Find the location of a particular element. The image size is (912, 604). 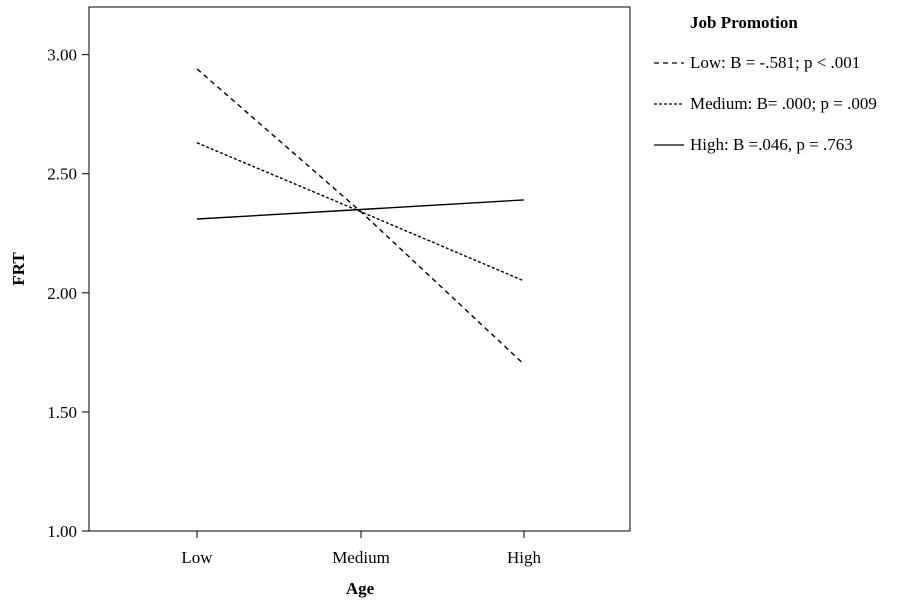

y-axis-ticks: 1.00 1.50 2.00 2.50 3.00 is located at coordinates (68, 293).